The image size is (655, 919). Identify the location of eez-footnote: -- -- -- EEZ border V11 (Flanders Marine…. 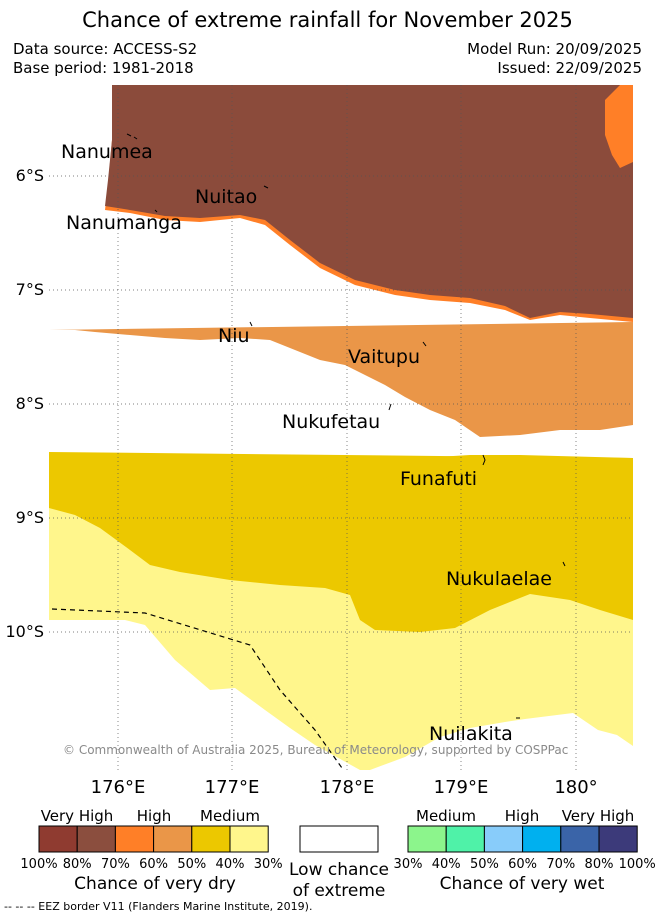
(158, 906).